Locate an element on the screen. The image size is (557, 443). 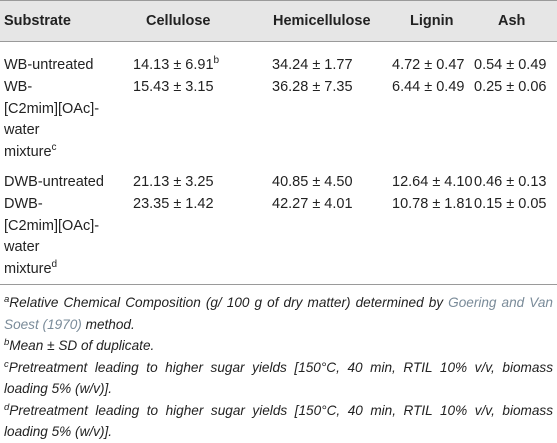
hemicellulose-cell: 36.28 ± 7.35 is located at coordinates (312, 87).